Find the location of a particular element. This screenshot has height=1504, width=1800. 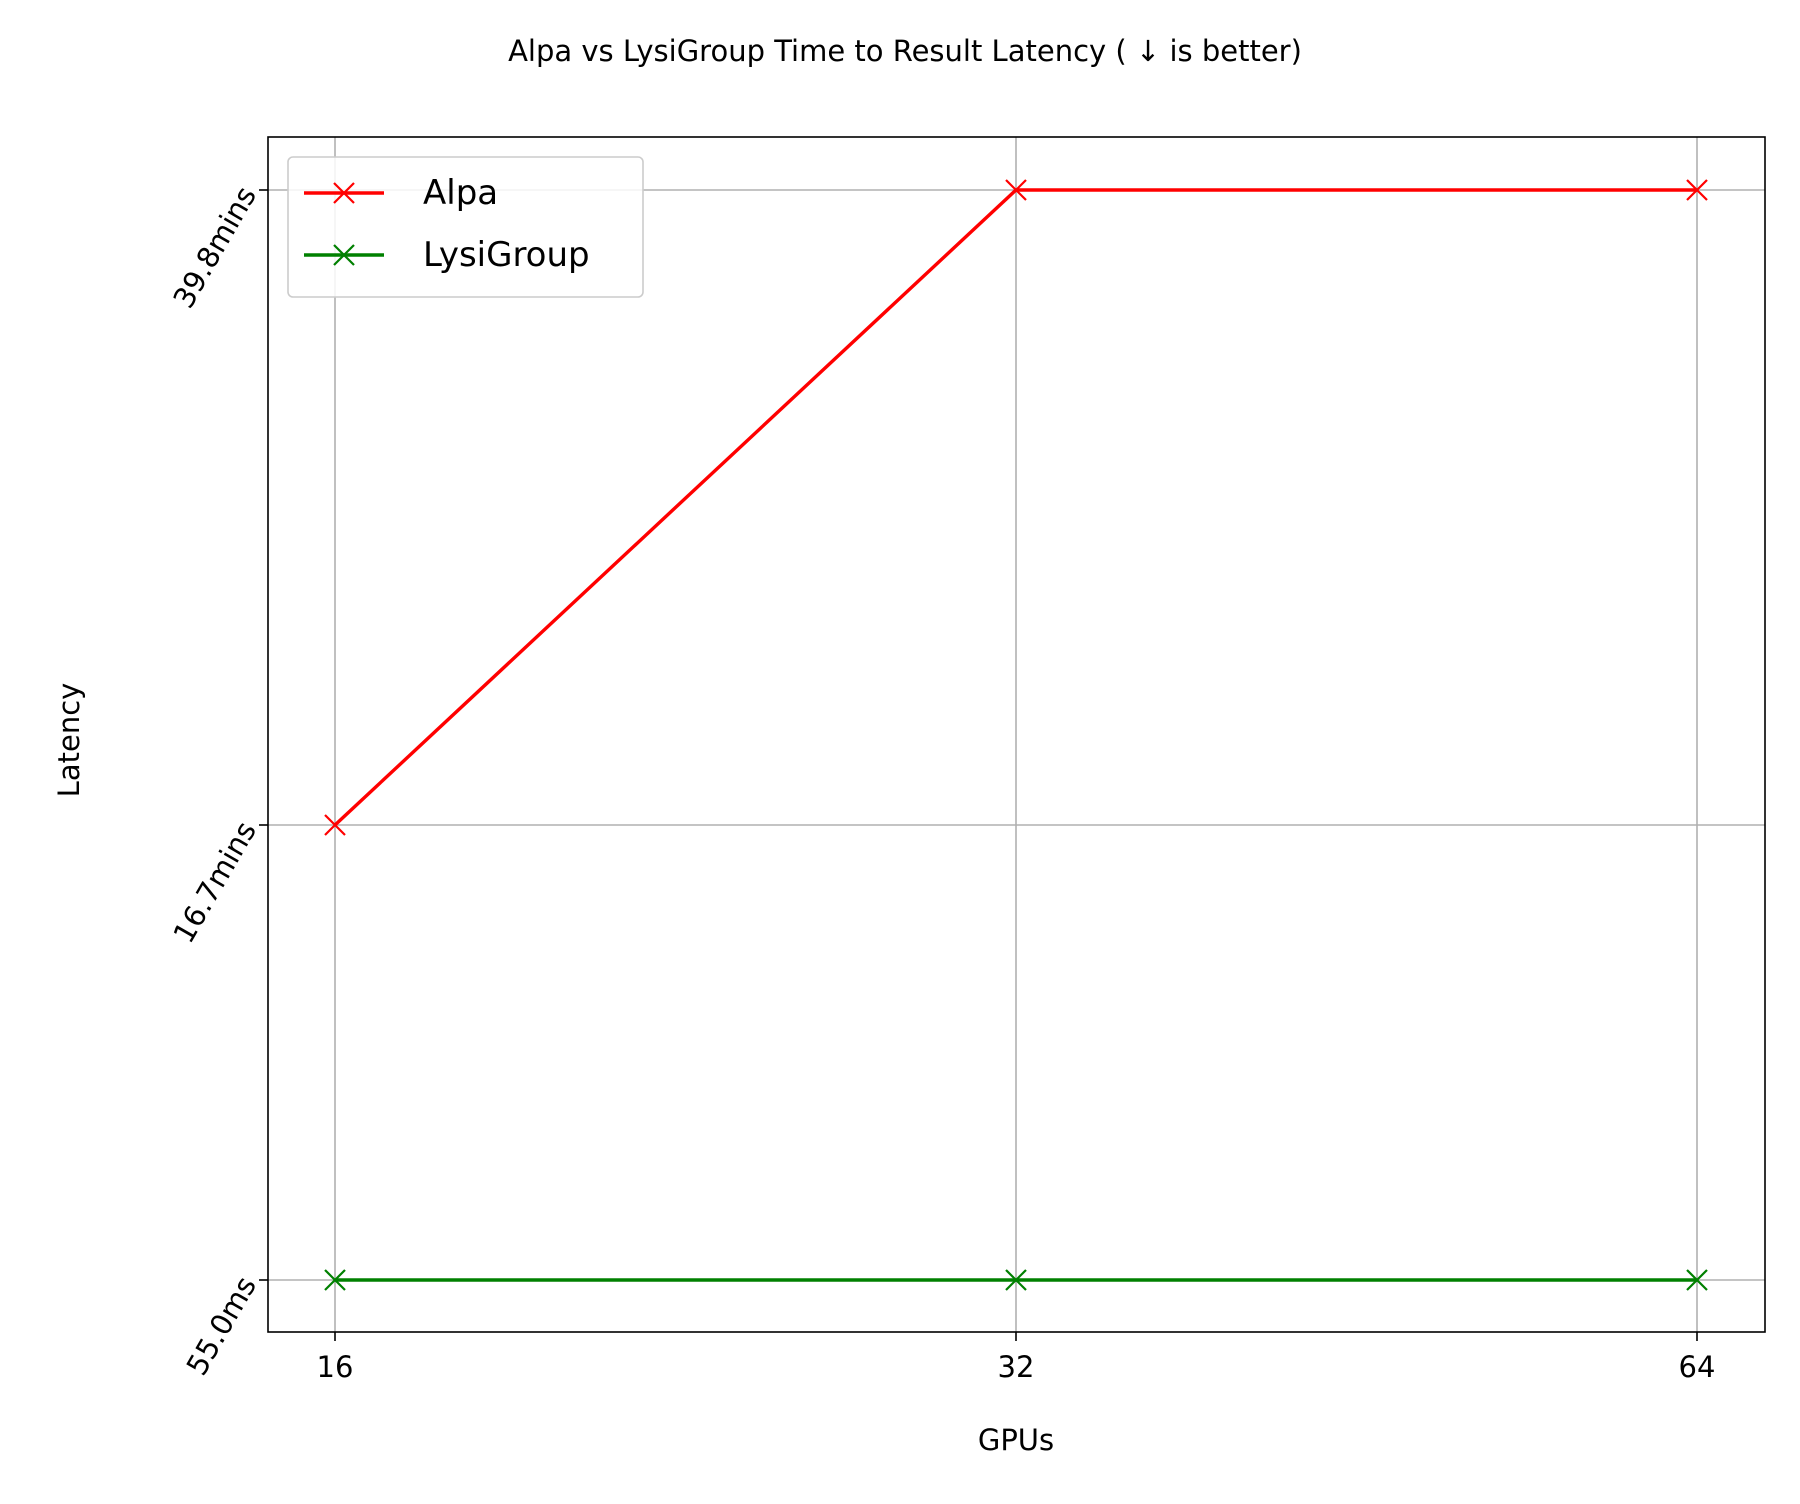

legend-label: Alpa is located at coordinates (460, 193).